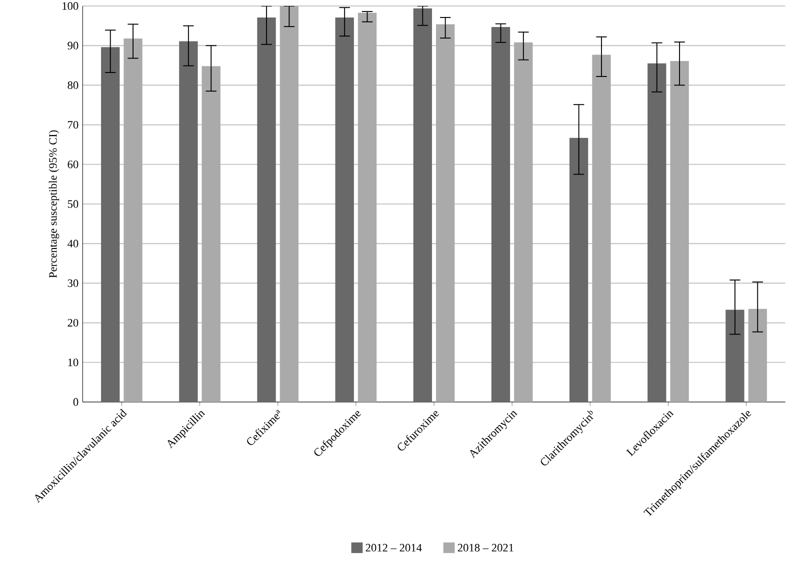 This screenshot has width=794, height=566. I want to click on y-tick-label: 10, so click(73, 362).